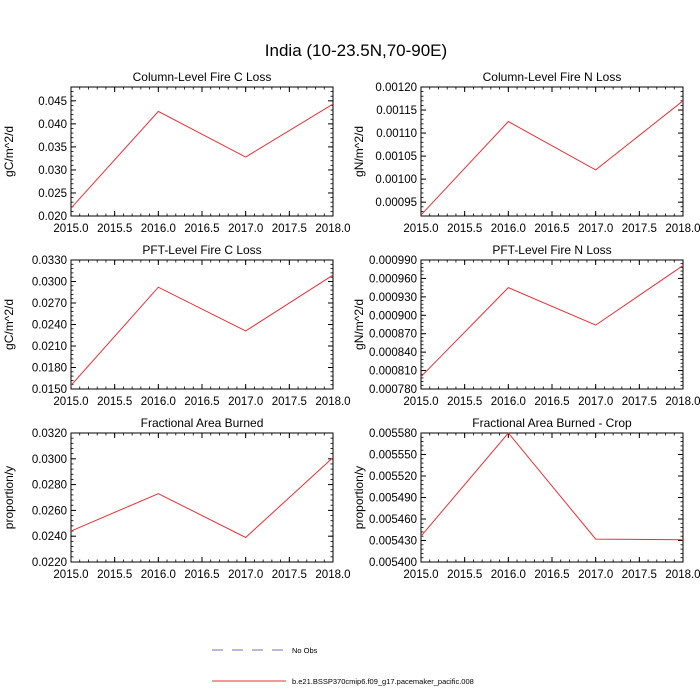  What do you see at coordinates (49, 390) in the screenshot?
I see `y-tick-label: 0.0150` at bounding box center [49, 390].